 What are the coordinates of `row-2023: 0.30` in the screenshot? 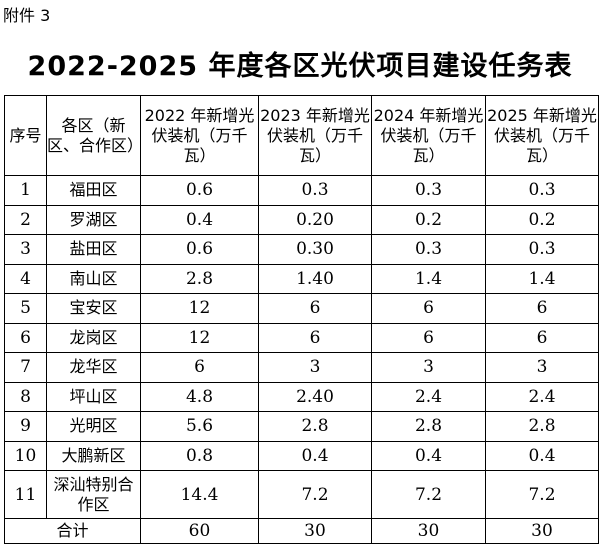 It's located at (315, 249).